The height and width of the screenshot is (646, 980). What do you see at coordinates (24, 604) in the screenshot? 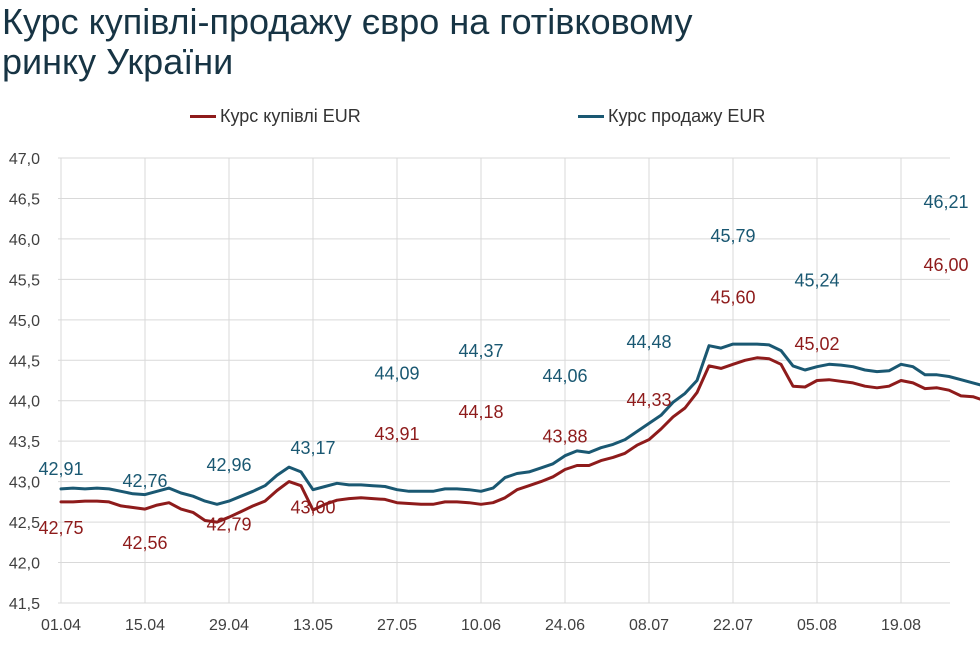
I see `y-tick-label: 41,5` at bounding box center [24, 604].